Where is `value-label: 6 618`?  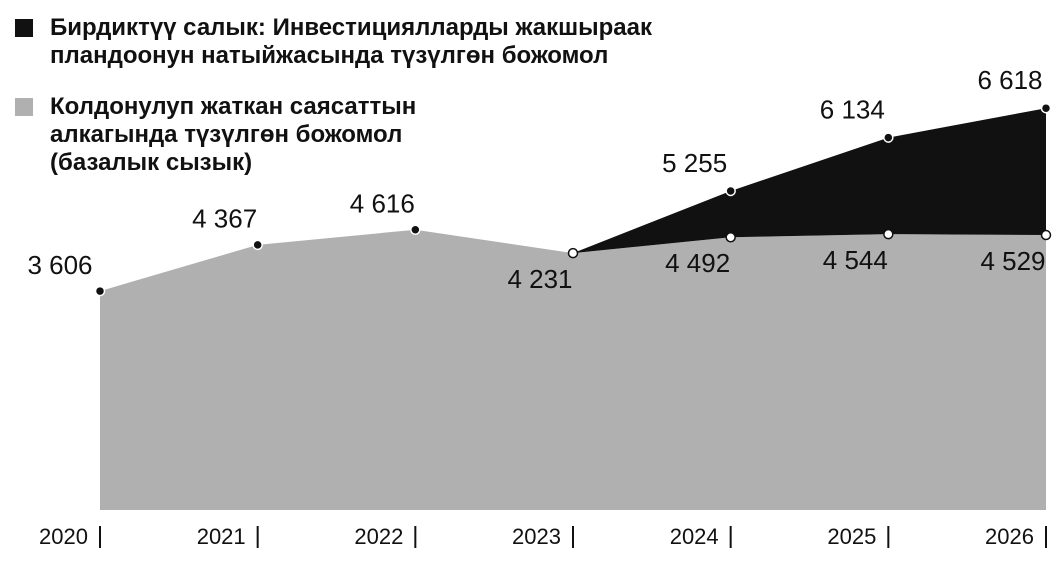
value-label: 6 618 is located at coordinates (1009, 80).